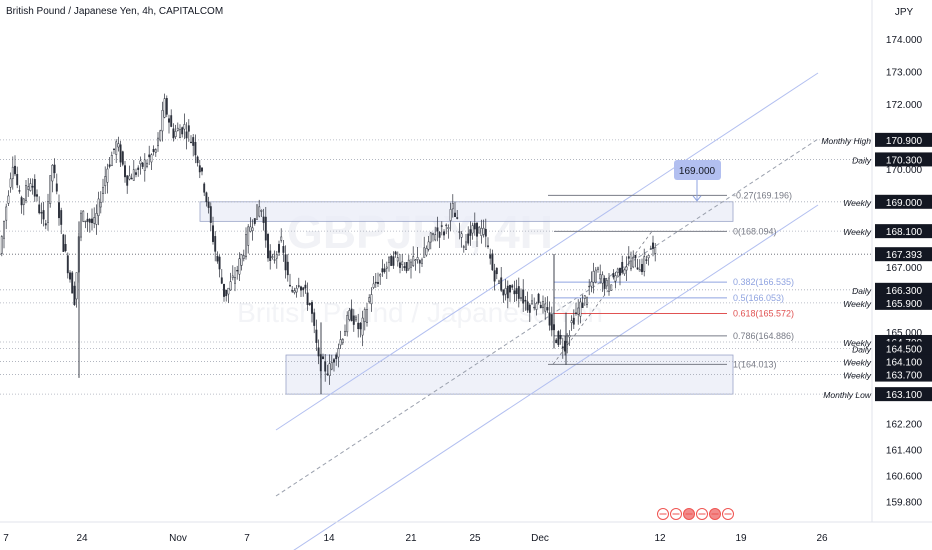 This screenshot has width=932, height=550. I want to click on x-tick-label: 26, so click(822, 538).